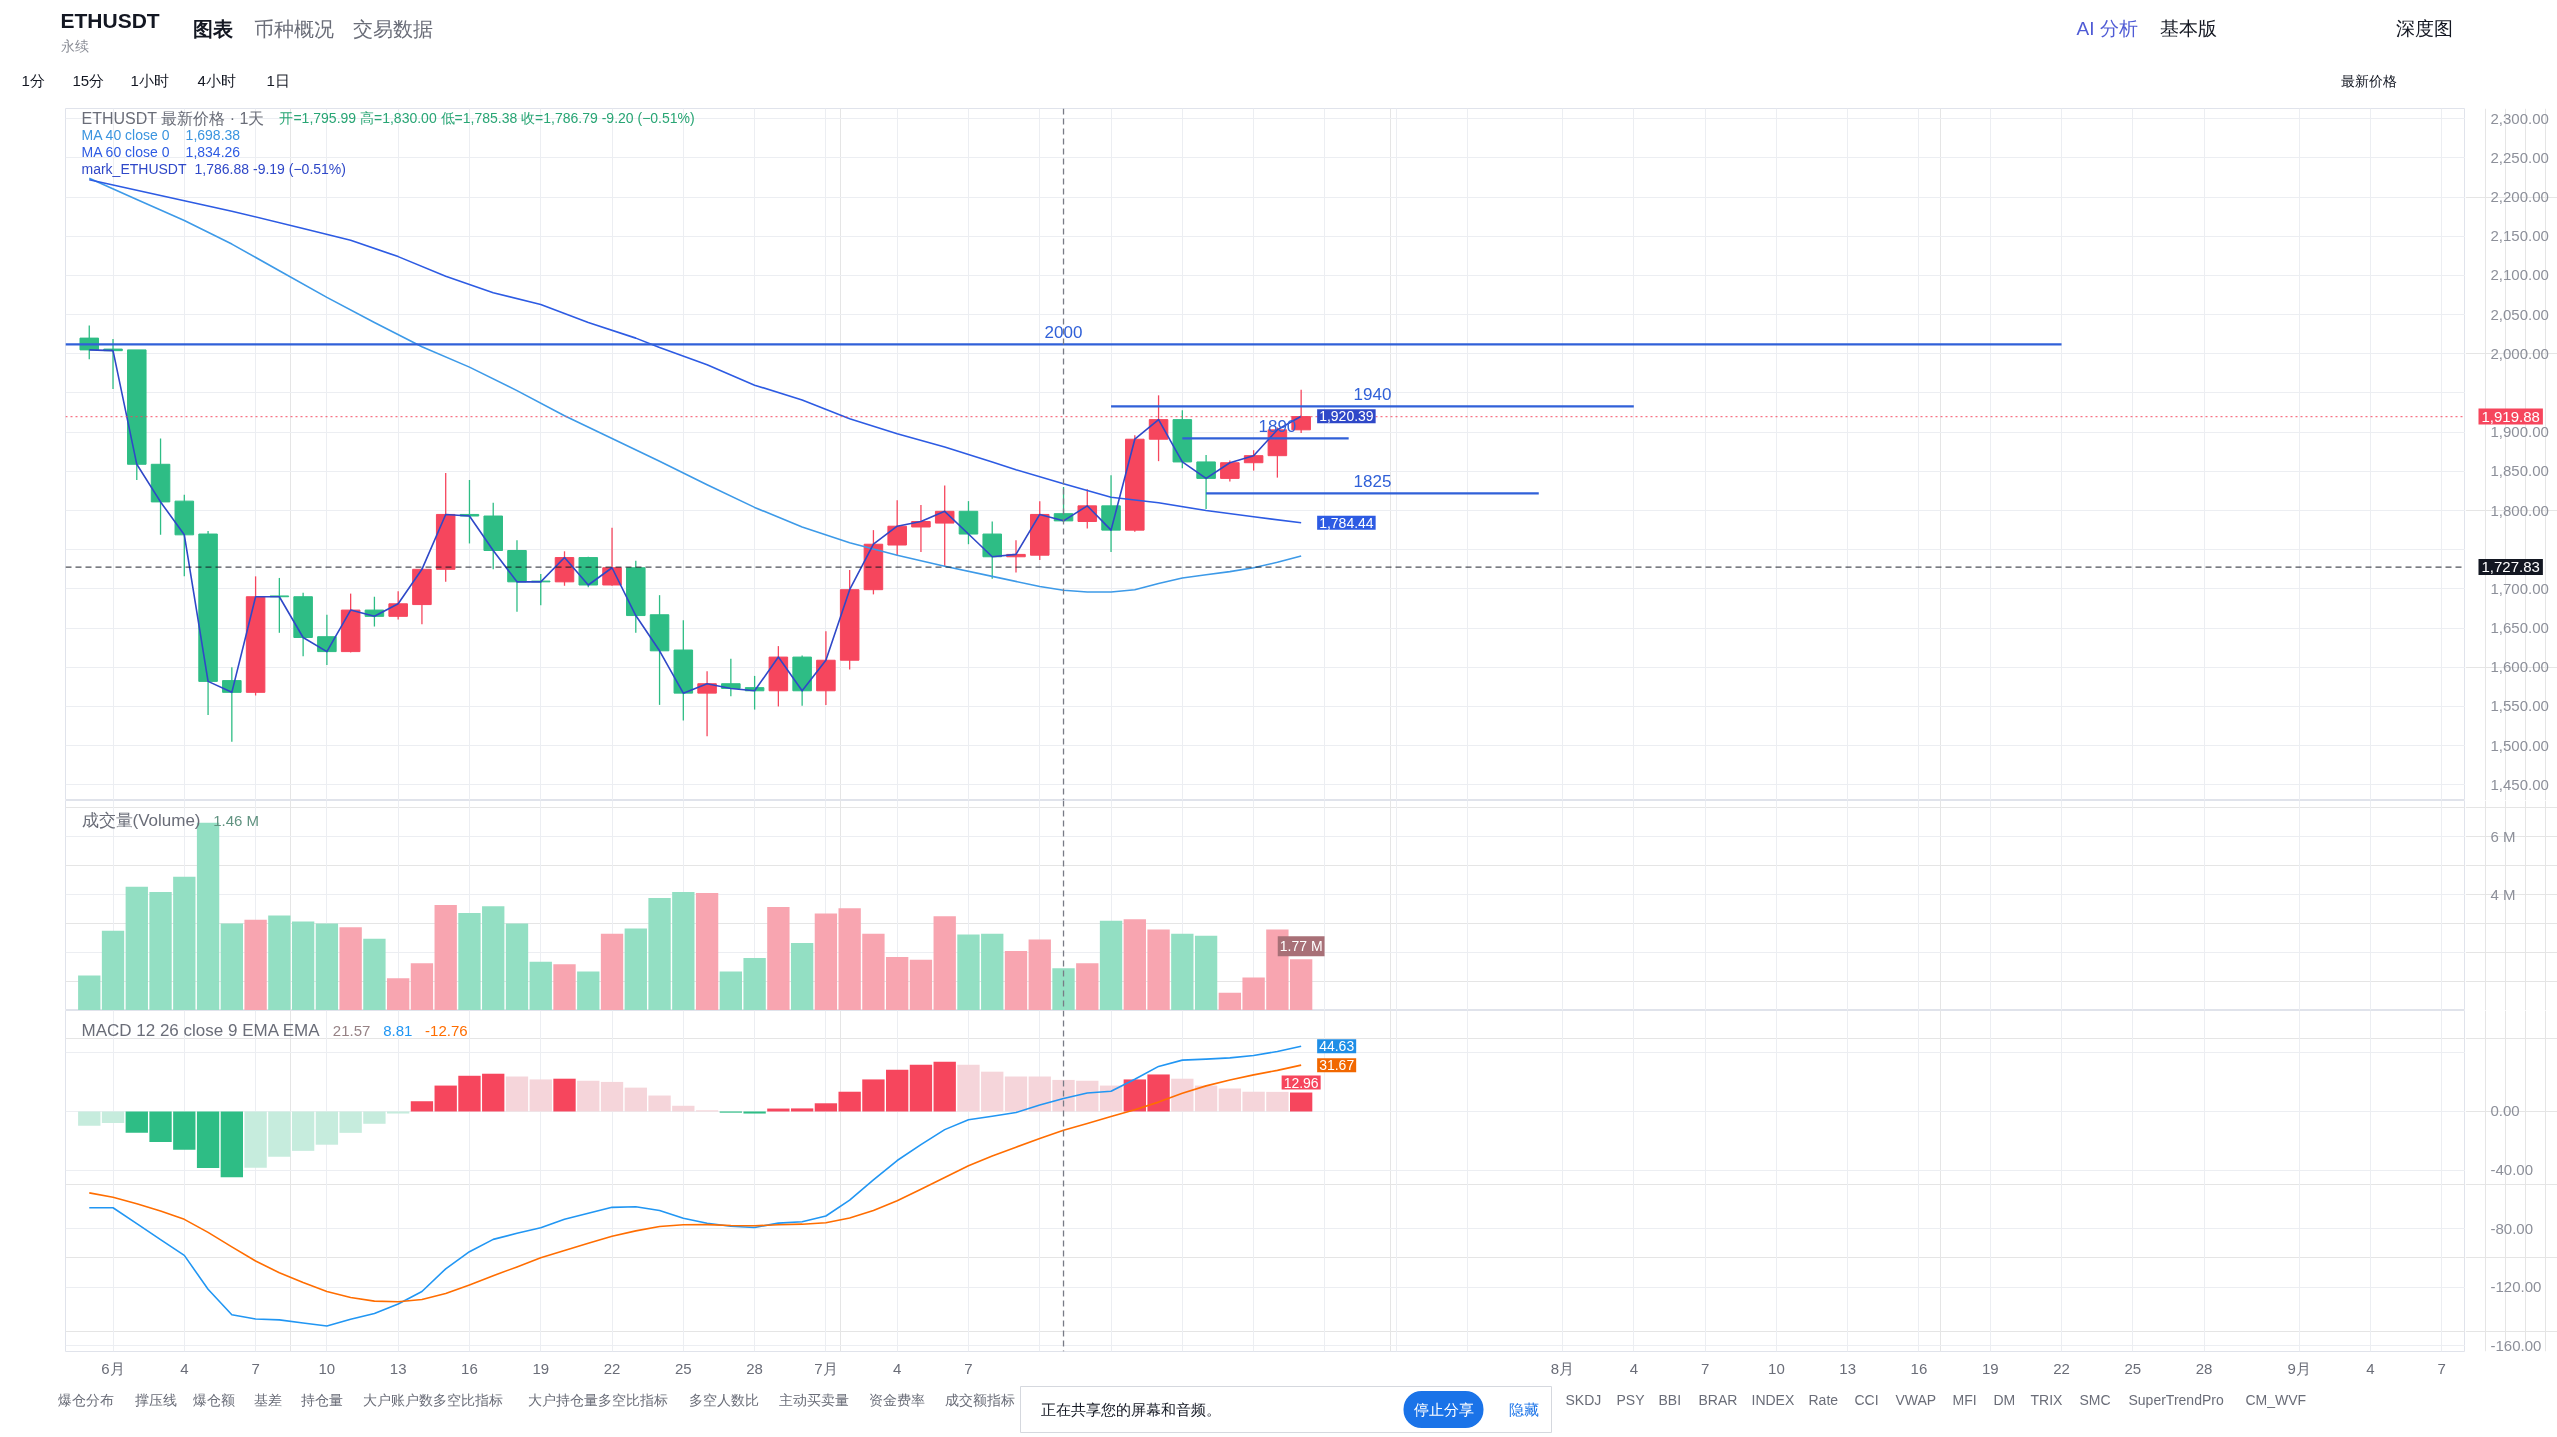  Describe the element at coordinates (2519, 197) in the screenshot. I see `y-tick-label: 2,200.00` at that location.